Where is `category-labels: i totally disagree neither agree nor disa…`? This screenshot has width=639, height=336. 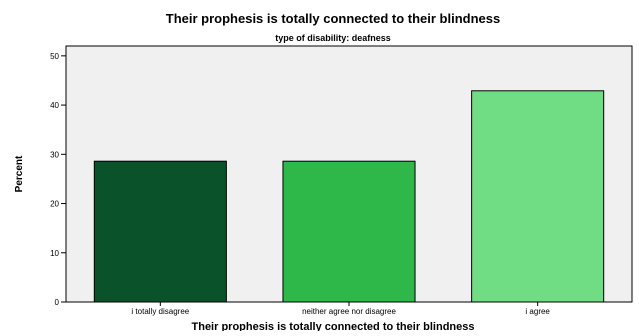 category-labels: i totally disagree neither agree nor disa… is located at coordinates (340, 309).